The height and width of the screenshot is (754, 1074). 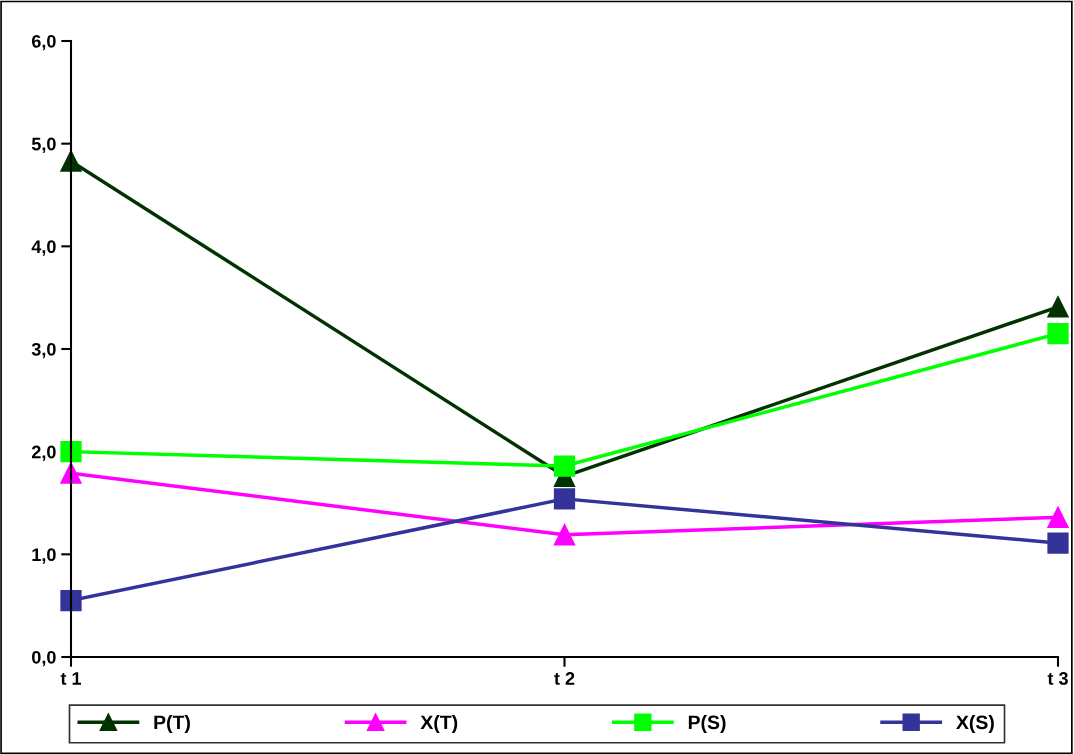 What do you see at coordinates (43, 145) in the screenshot?
I see `y-tick-label: 5,0` at bounding box center [43, 145].